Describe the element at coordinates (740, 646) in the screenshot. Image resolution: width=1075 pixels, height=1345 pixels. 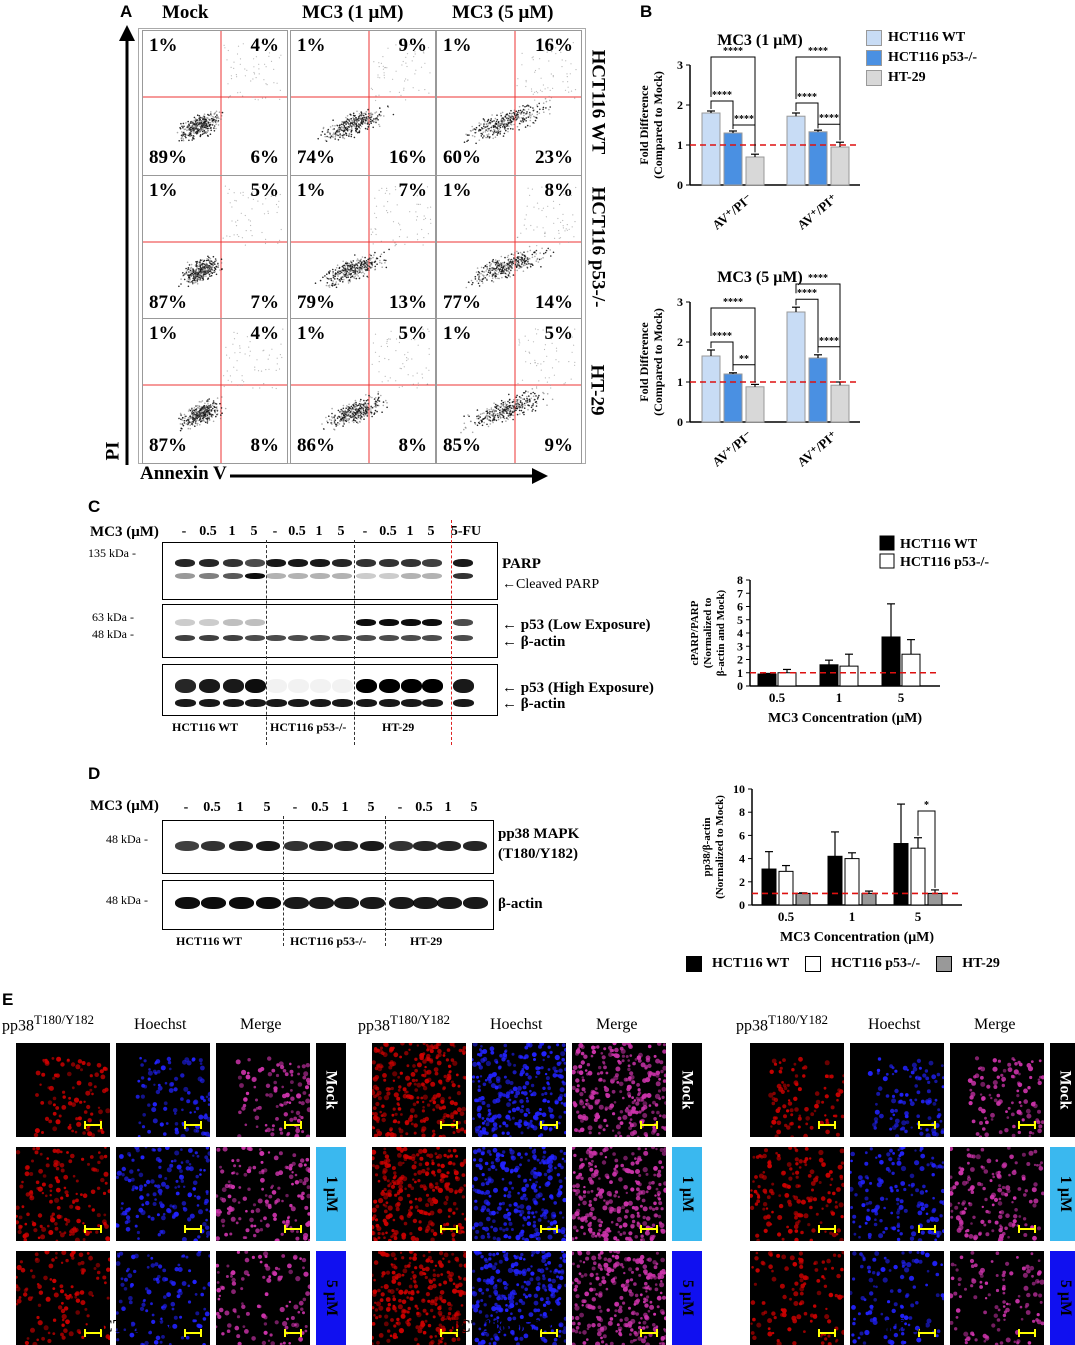
I see `y-tick-label: 3` at that location.